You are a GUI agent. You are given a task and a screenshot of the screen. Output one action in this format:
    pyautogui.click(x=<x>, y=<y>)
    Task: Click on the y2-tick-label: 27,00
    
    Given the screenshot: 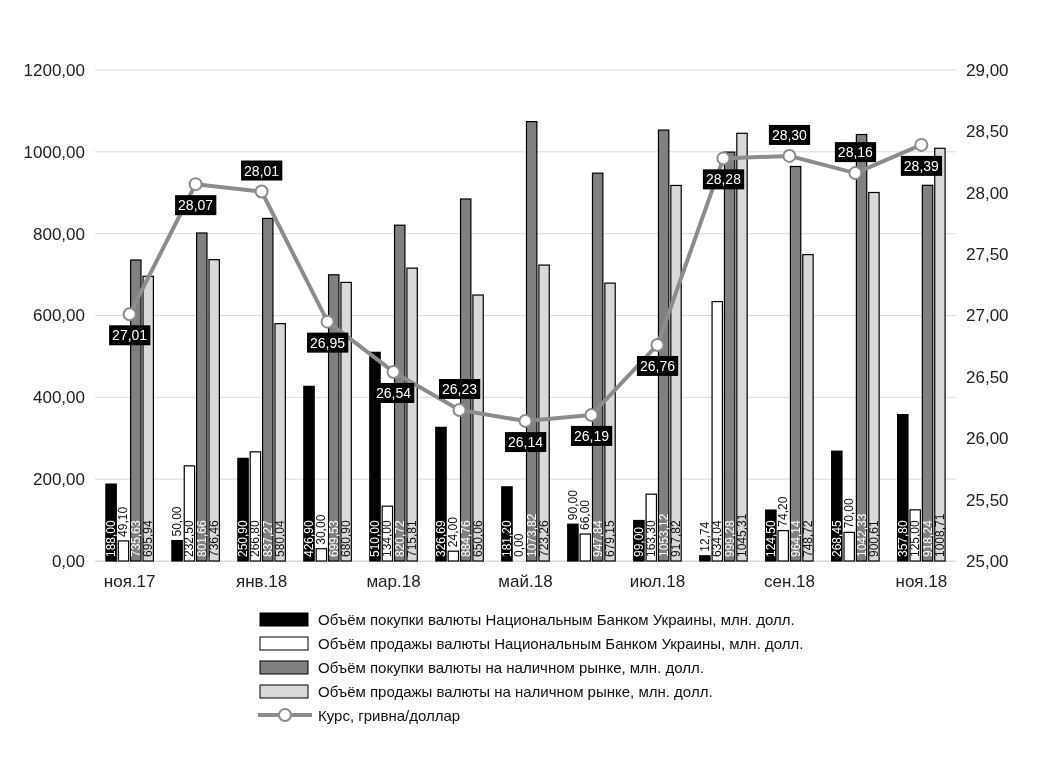 What is the action you would take?
    pyautogui.click(x=987, y=316)
    